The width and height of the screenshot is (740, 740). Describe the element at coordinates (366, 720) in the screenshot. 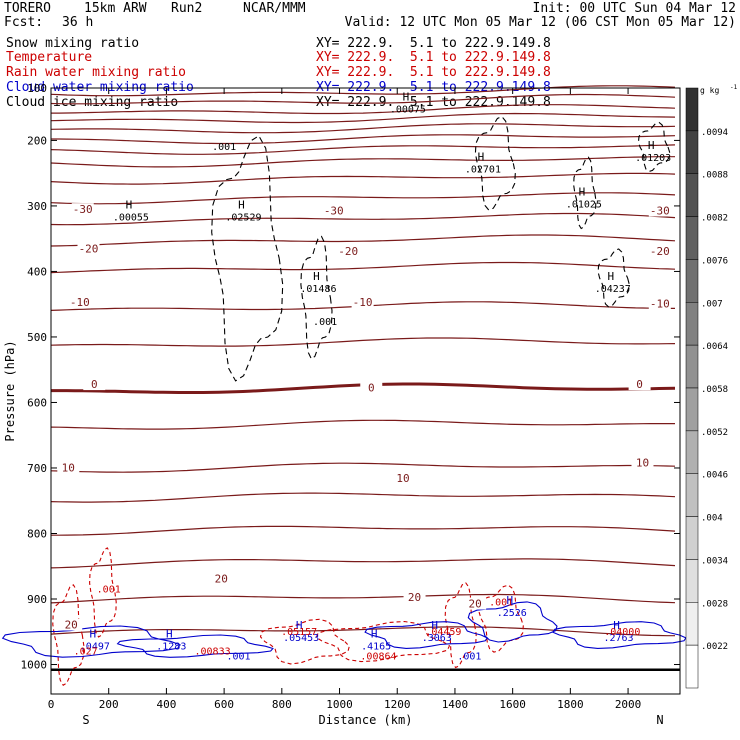

I see `x-axis-title: Distance (km)` at that location.